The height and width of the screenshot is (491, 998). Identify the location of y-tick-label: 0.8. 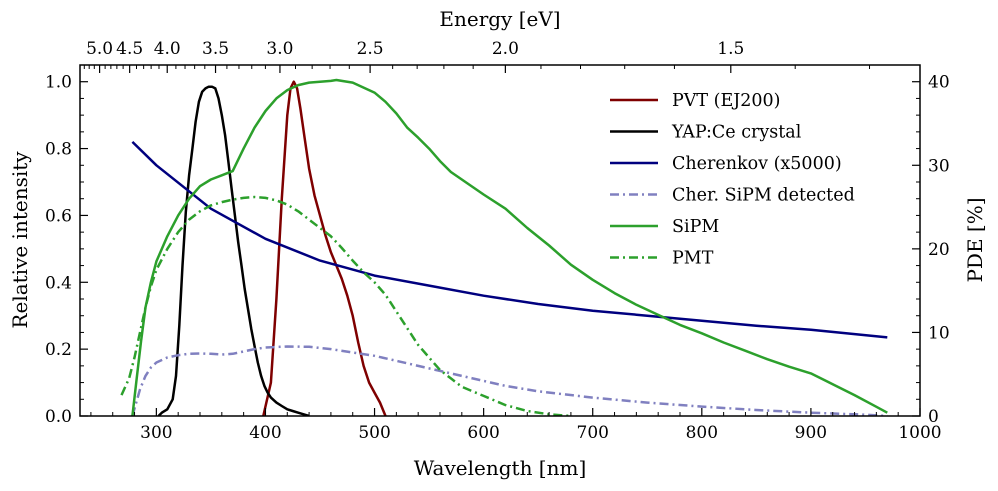
(58, 150).